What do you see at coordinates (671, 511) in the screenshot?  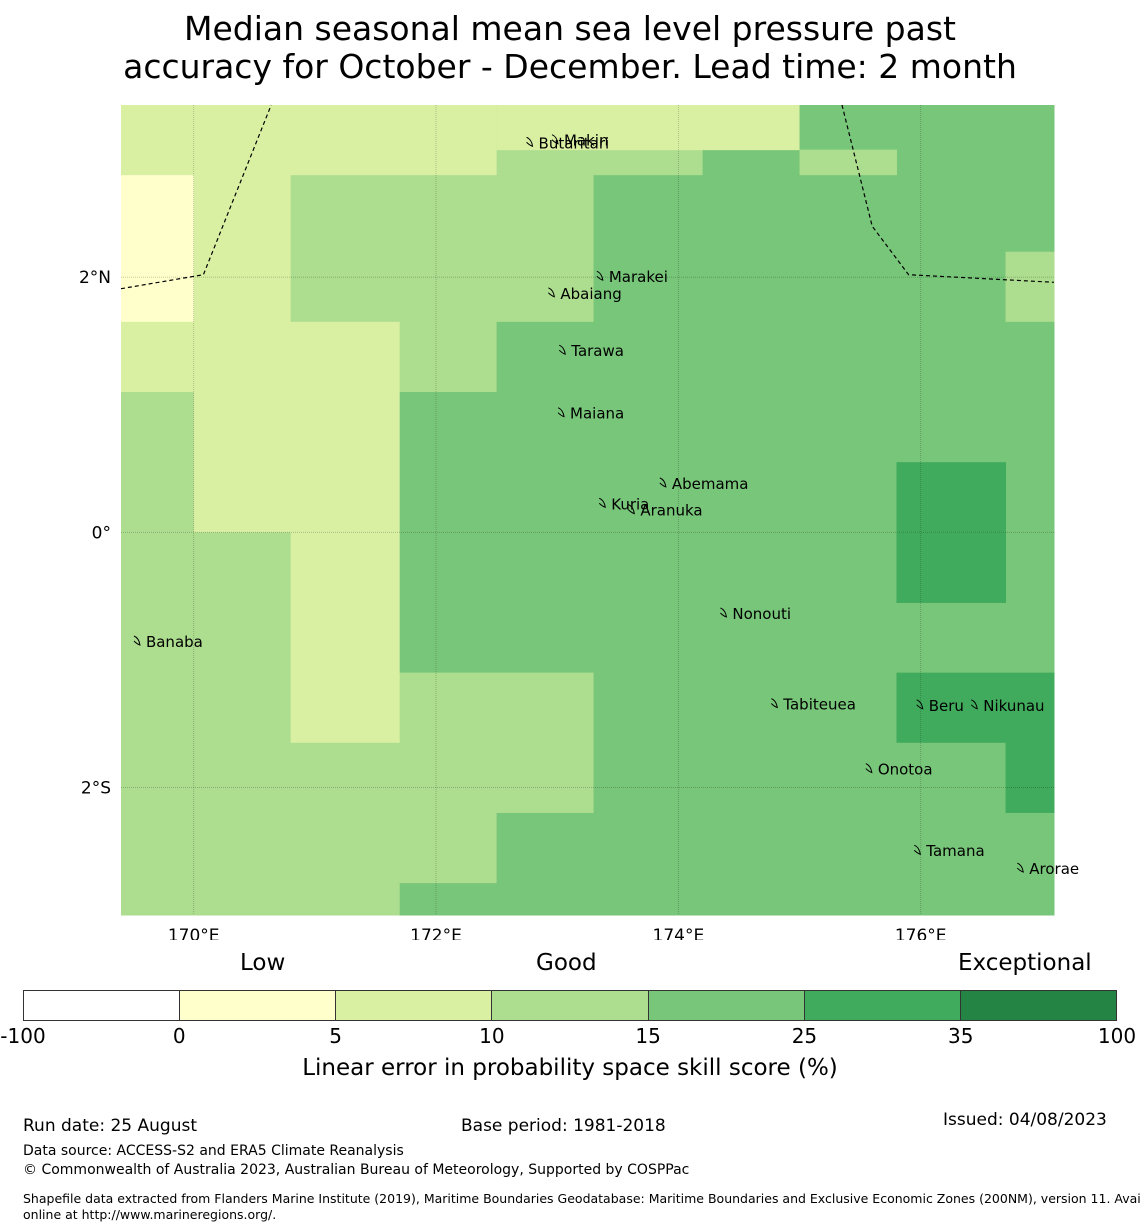 I see `island-label: Aranuka` at bounding box center [671, 511].